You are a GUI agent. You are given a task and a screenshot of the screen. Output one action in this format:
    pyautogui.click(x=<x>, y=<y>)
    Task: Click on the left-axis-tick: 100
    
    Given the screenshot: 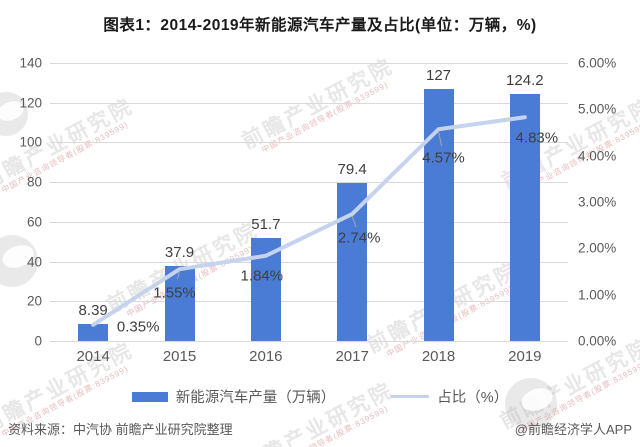 What is the action you would take?
    pyautogui.click(x=30, y=142)
    